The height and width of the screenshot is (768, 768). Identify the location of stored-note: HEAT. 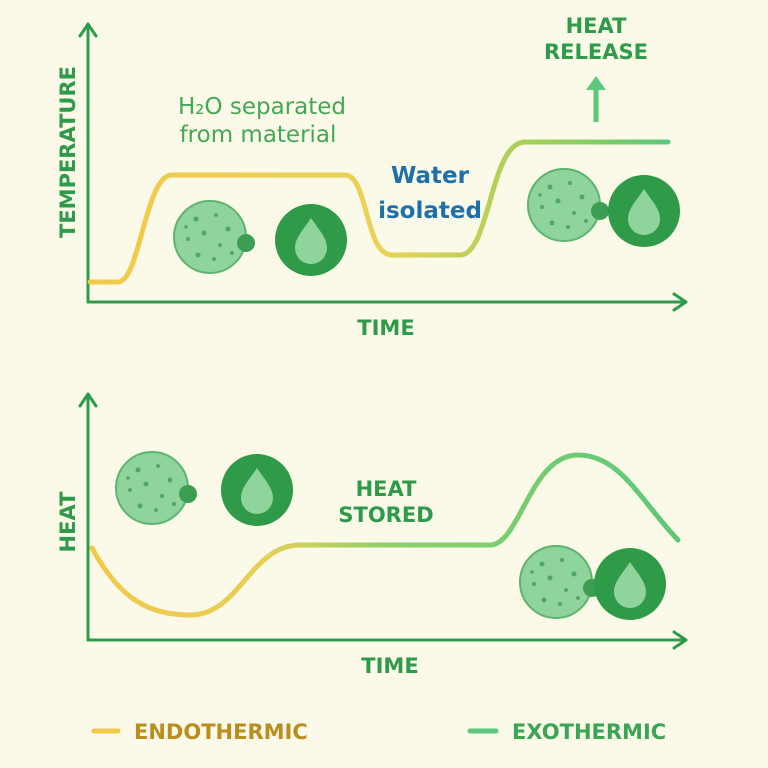
(387, 489).